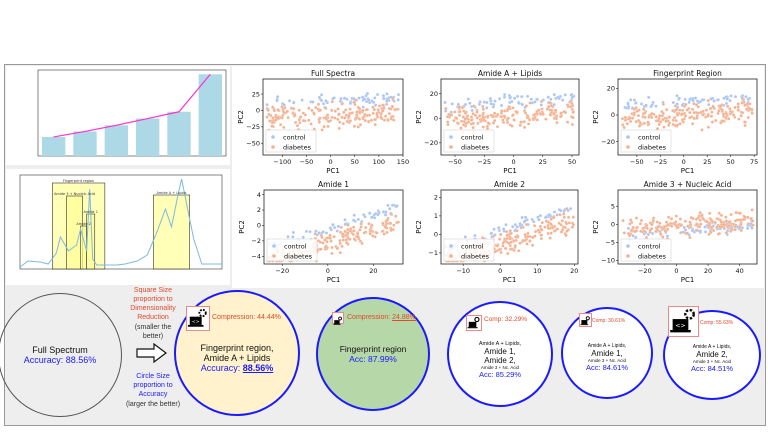  Describe the element at coordinates (333, 73) in the screenshot. I see `plot-title: Full Spectra` at that location.